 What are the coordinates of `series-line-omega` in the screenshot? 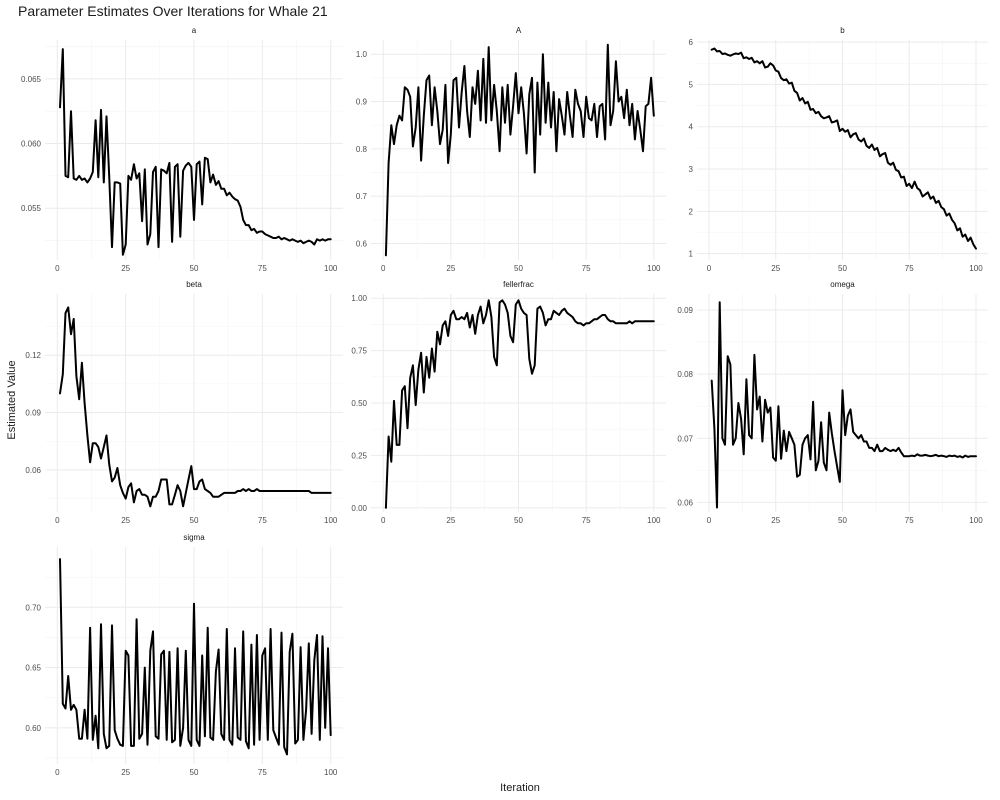 It's located at (843, 405).